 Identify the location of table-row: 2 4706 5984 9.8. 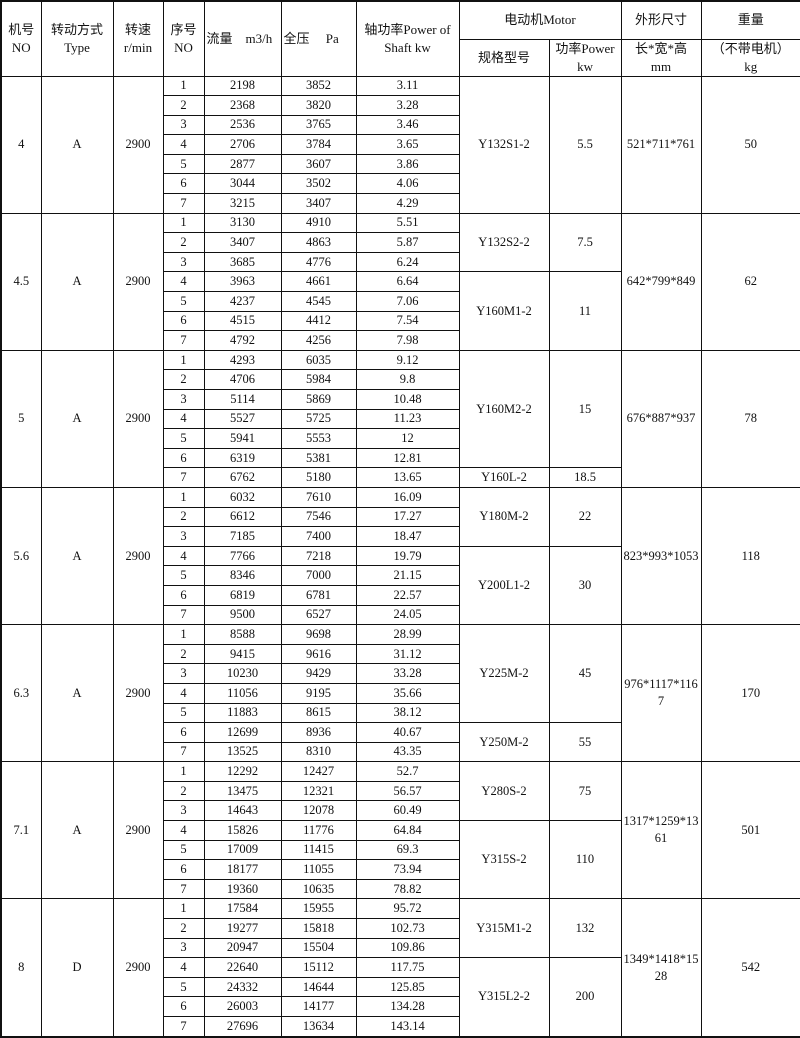
(400, 379).